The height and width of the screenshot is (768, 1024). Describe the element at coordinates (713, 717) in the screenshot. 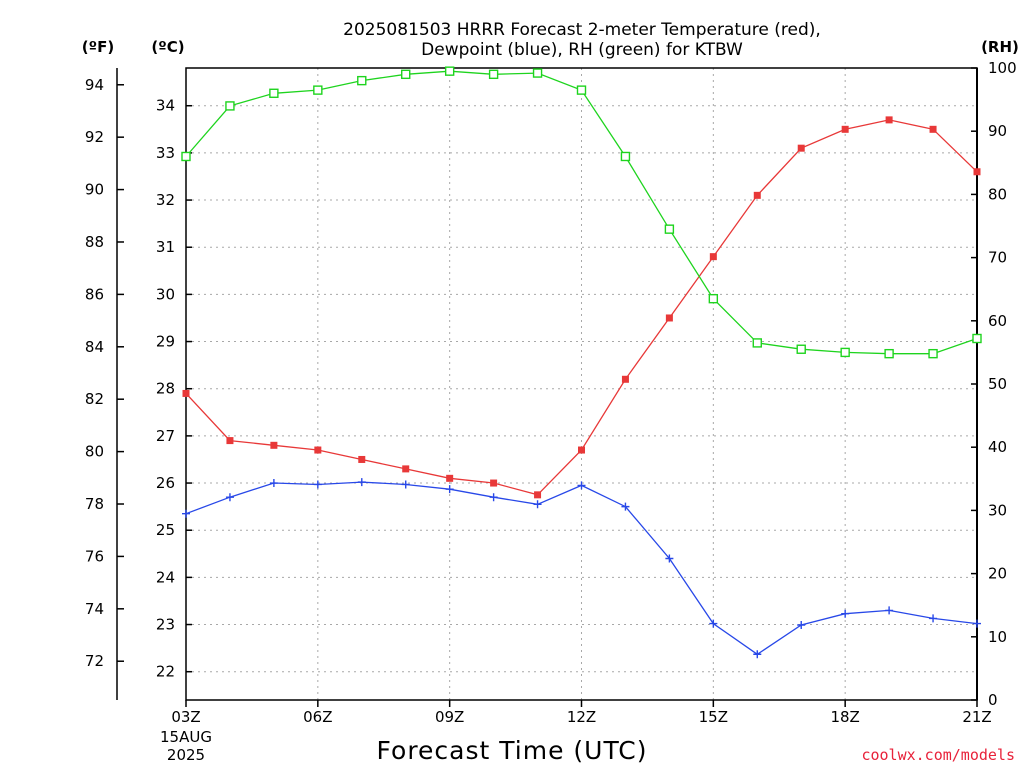

I see `x-tick-label: 15Z` at that location.